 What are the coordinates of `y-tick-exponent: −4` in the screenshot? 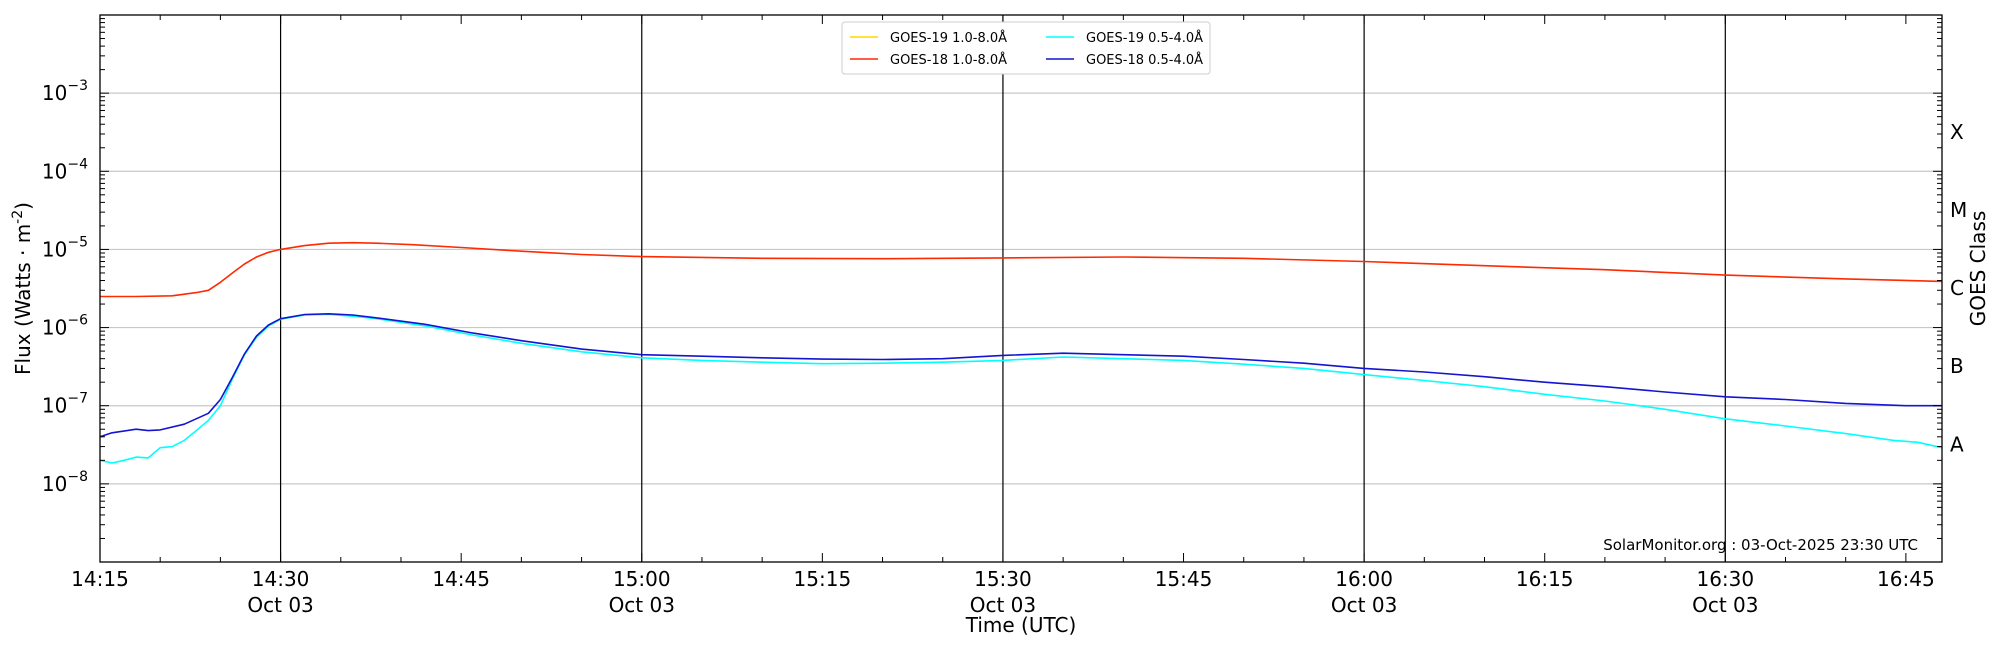 It's located at (77, 164).